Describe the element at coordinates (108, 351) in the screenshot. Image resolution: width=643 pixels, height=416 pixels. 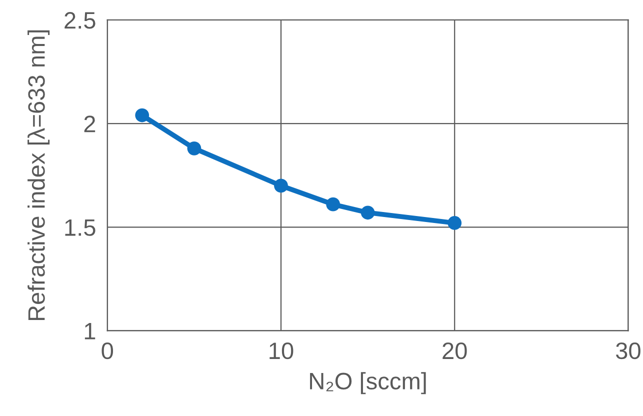
I see `x-tick-label: 0` at that location.